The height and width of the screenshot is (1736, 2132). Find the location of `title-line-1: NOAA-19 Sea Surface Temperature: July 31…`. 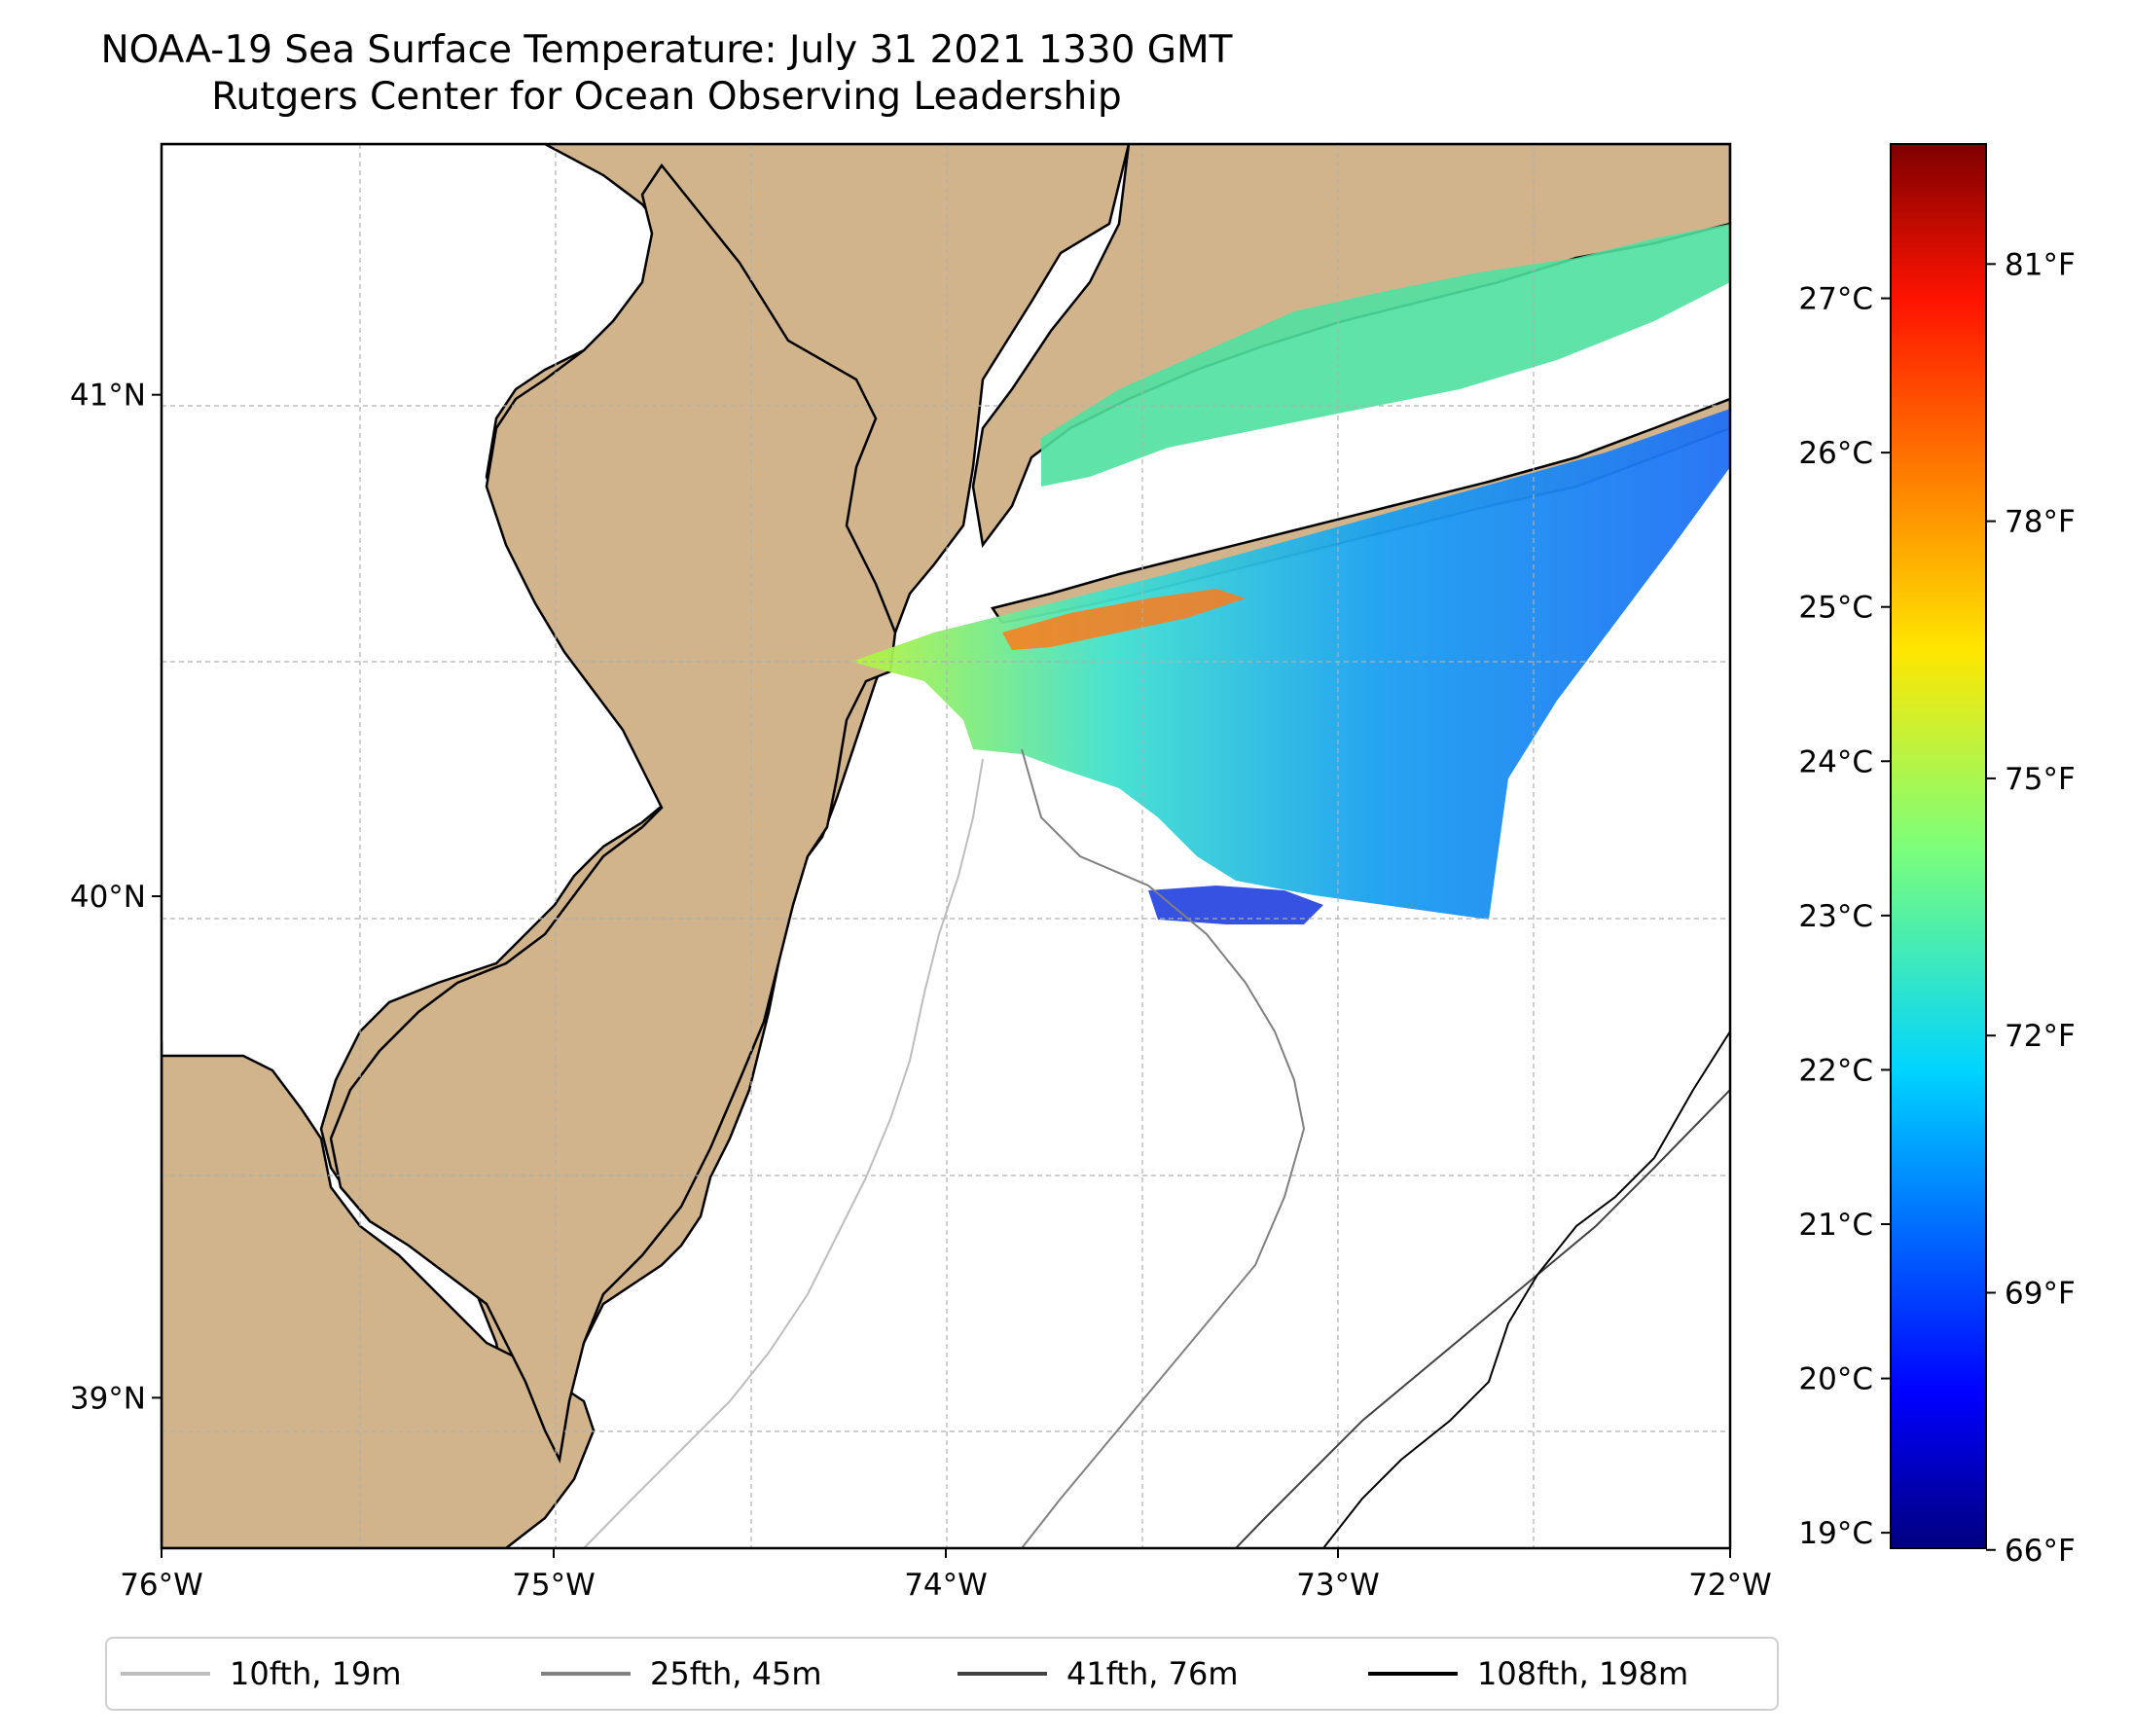

title-line-1: NOAA-19 Sea Surface Temperature: July 31… is located at coordinates (667, 50).